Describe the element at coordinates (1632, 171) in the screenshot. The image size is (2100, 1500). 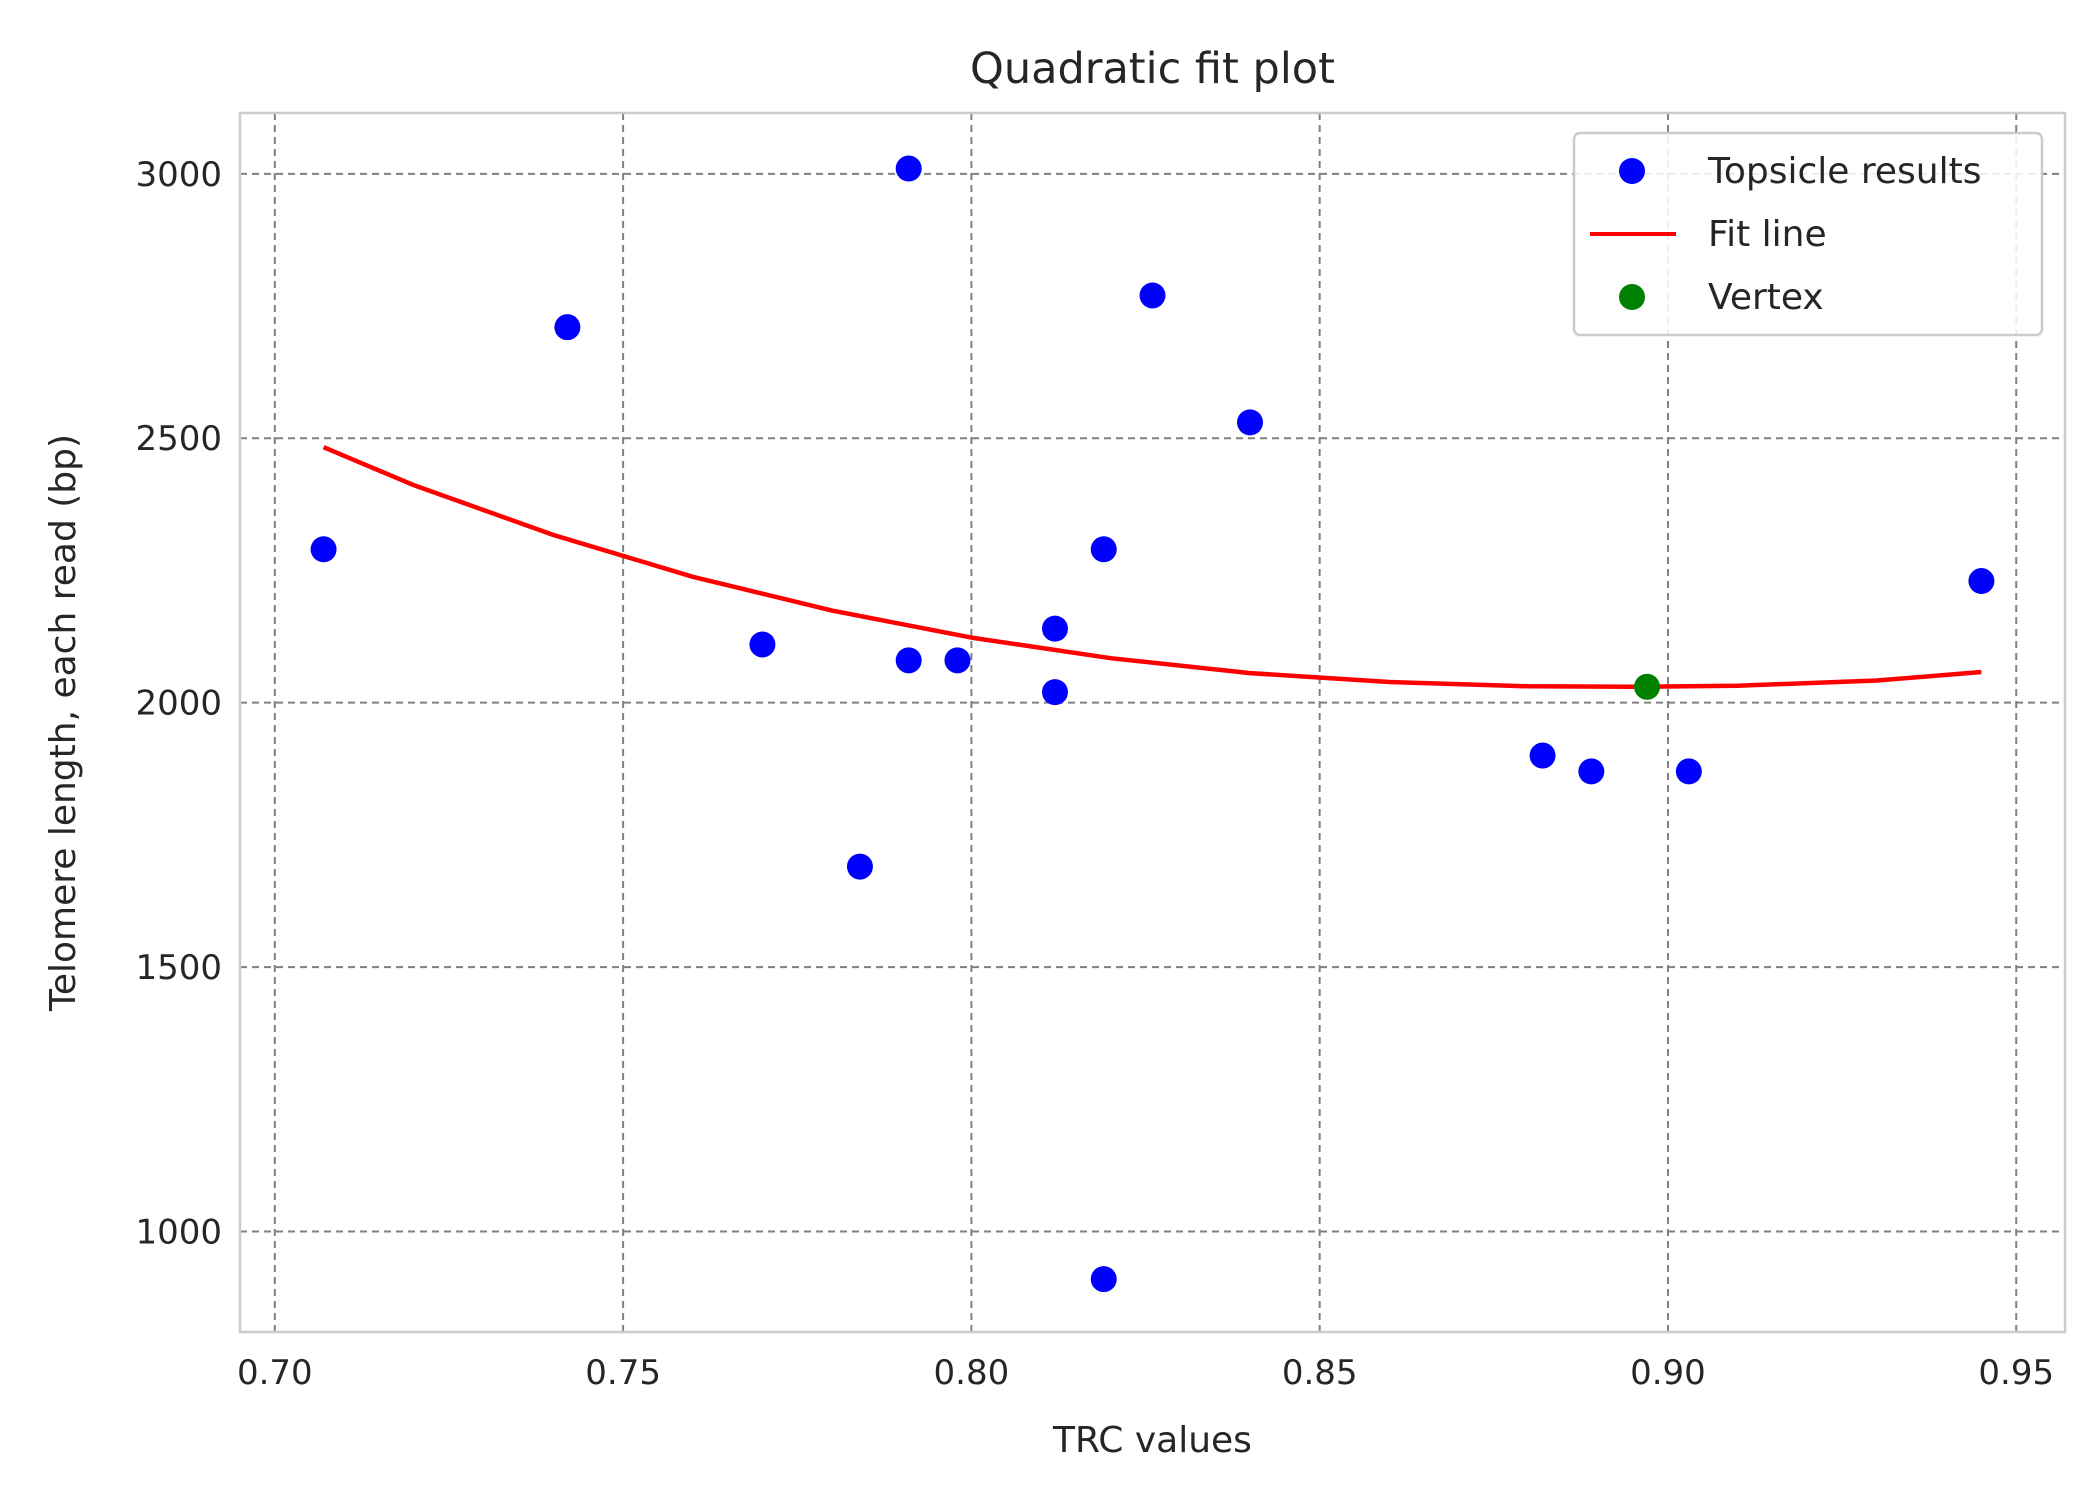
I see `legend-marker-topsicle-results` at that location.